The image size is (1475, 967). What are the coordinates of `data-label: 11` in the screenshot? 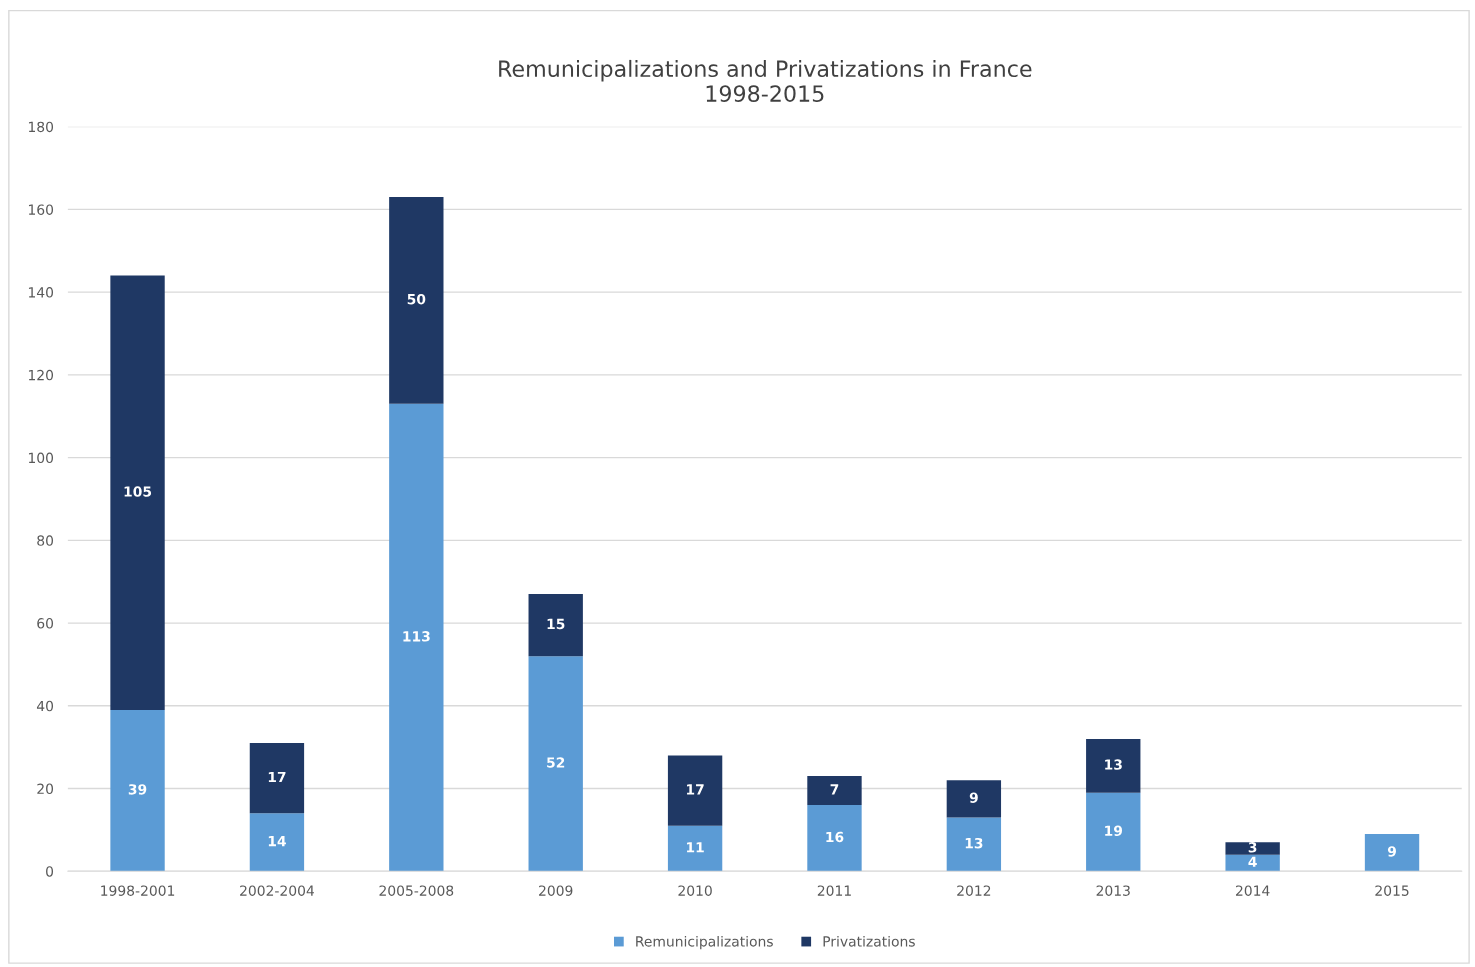 It's located at (695, 847).